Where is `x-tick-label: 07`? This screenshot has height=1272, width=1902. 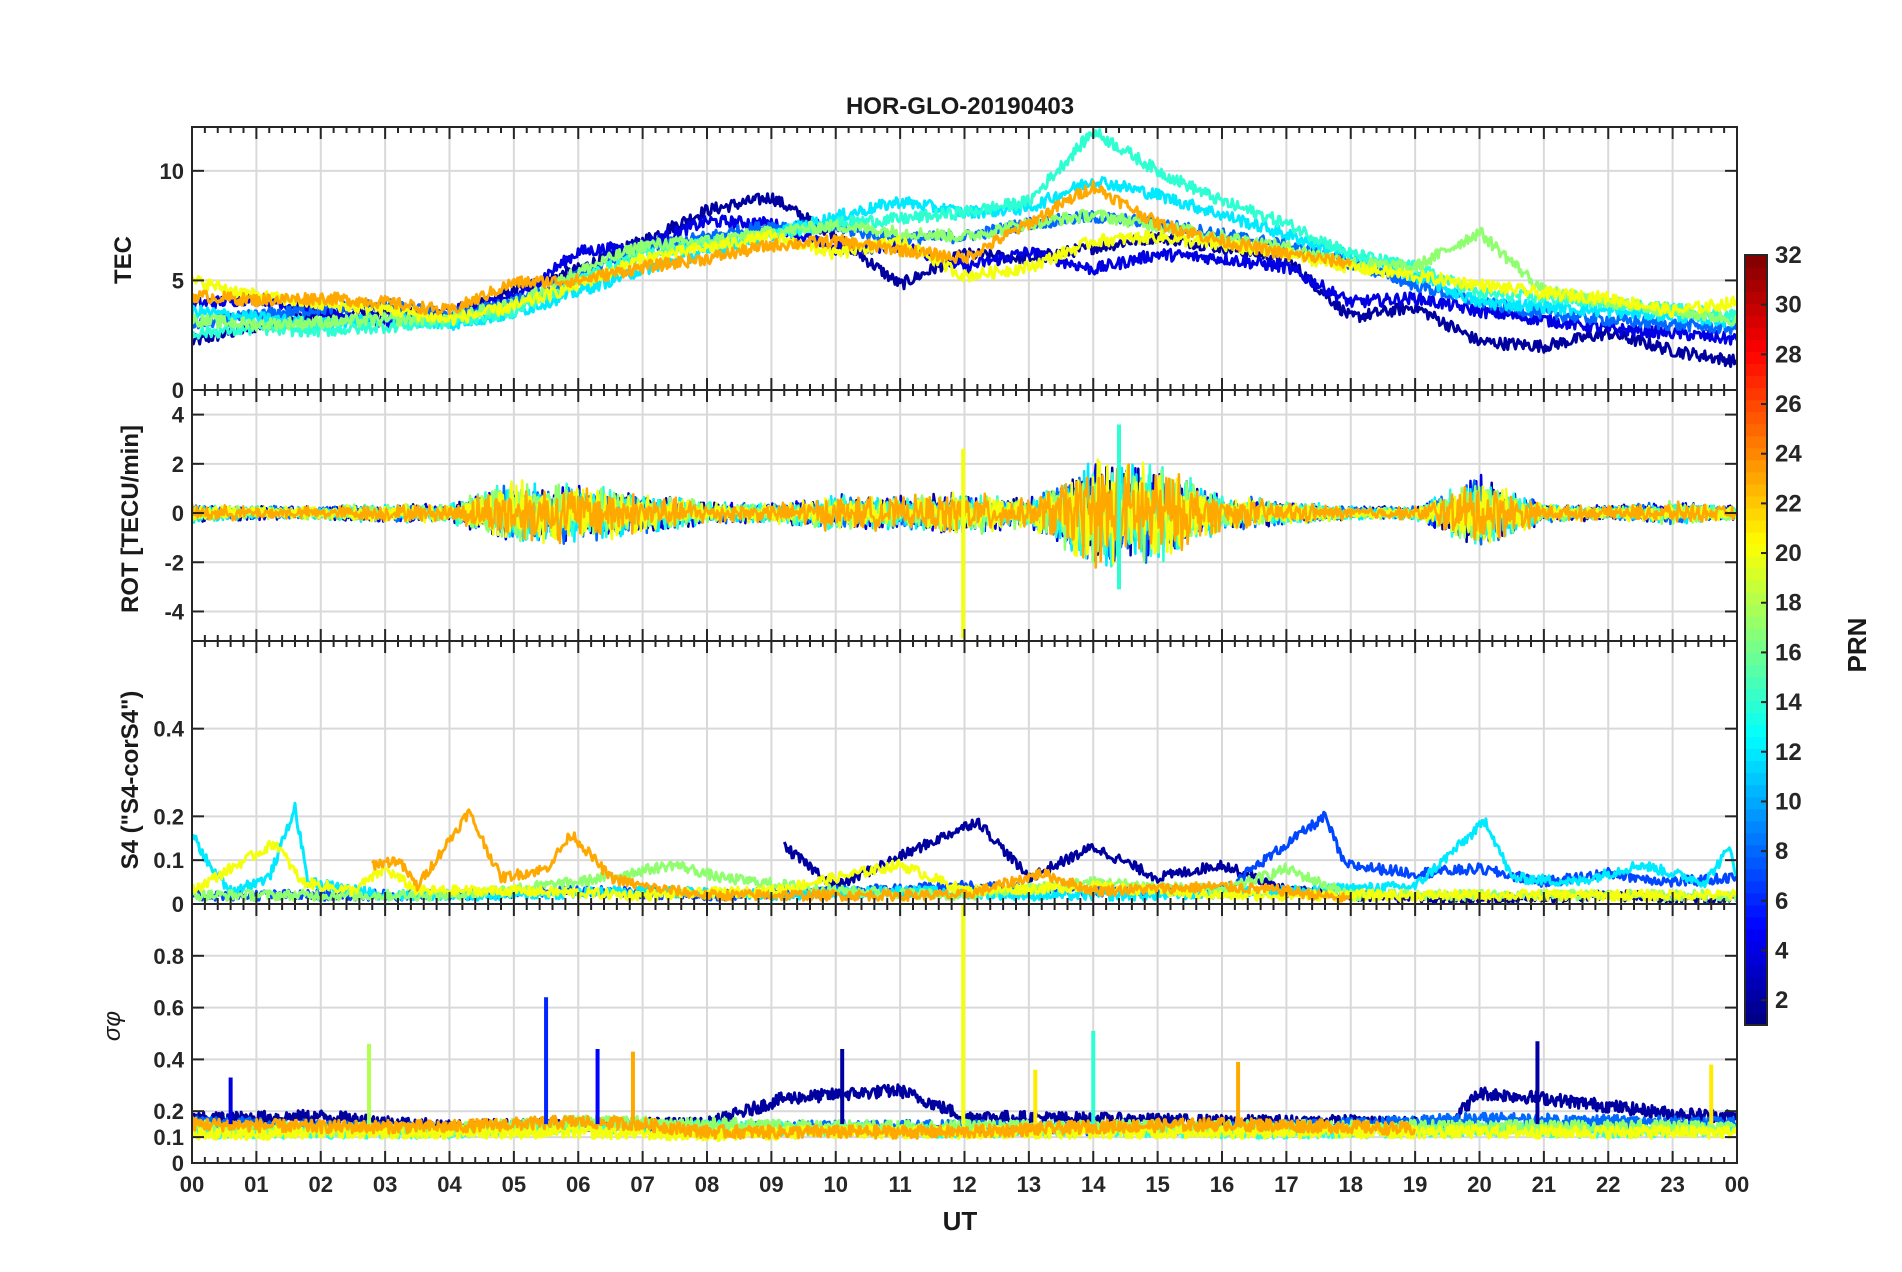 x-tick-label: 07 is located at coordinates (642, 1184).